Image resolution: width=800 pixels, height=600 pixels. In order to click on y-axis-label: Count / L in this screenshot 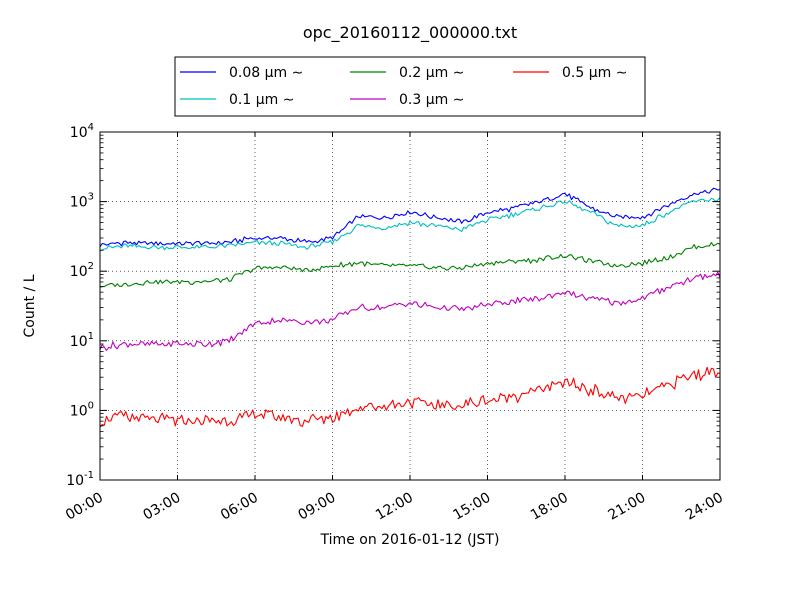, I will do `click(30, 305)`.